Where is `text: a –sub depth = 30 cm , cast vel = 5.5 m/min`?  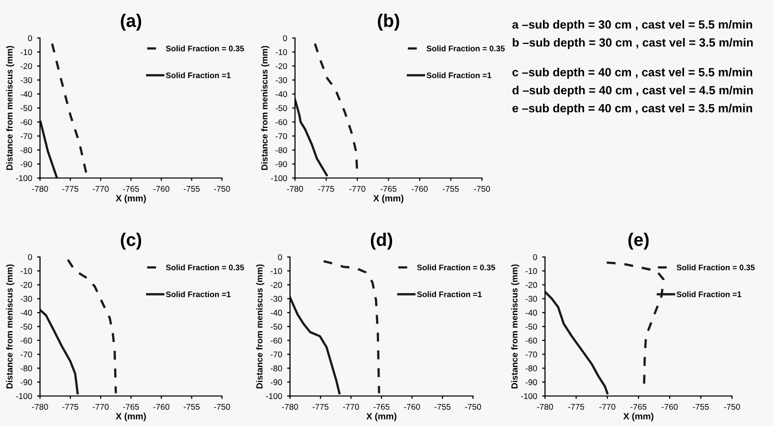 text: a –sub depth = 30 cm , cast vel = 5.5 m/min is located at coordinates (632, 26).